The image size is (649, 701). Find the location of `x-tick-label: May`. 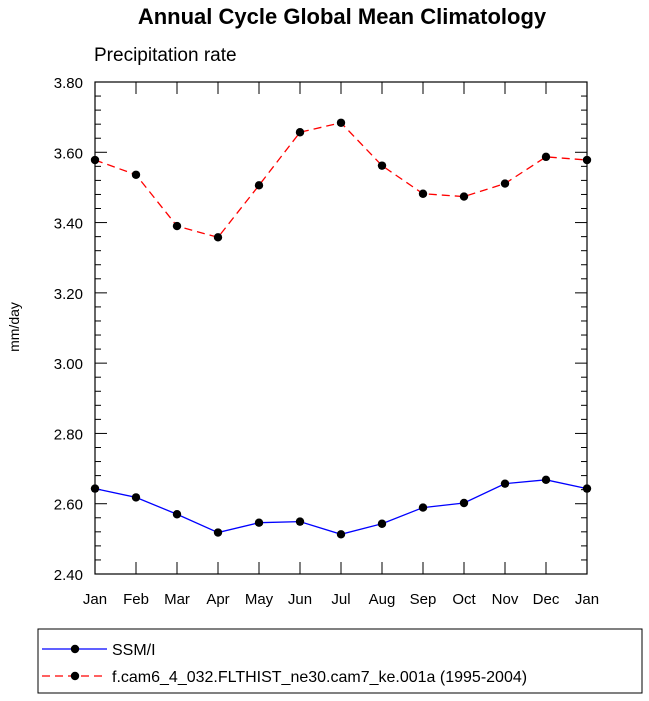

x-tick-label: May is located at coordinates (259, 599).